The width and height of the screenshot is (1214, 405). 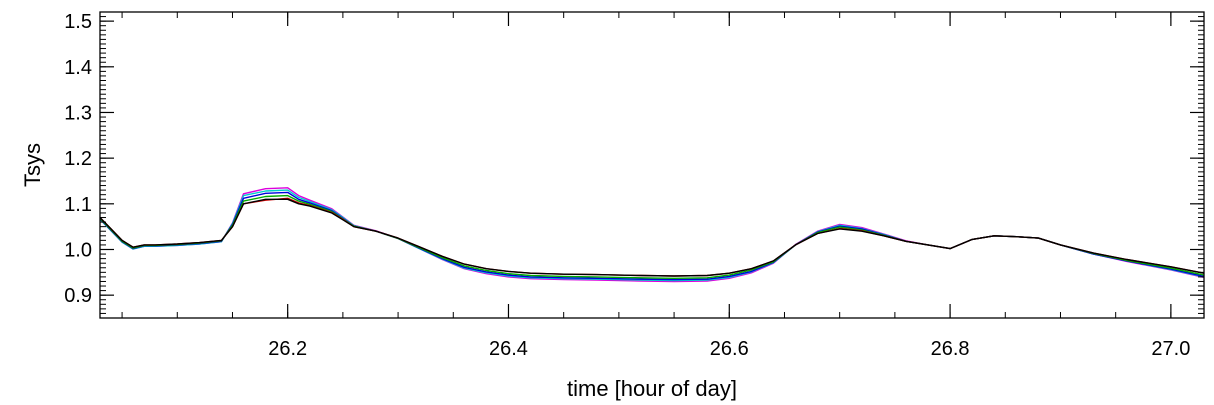 I want to click on x-tick-label: 26.8, so click(x=950, y=349).